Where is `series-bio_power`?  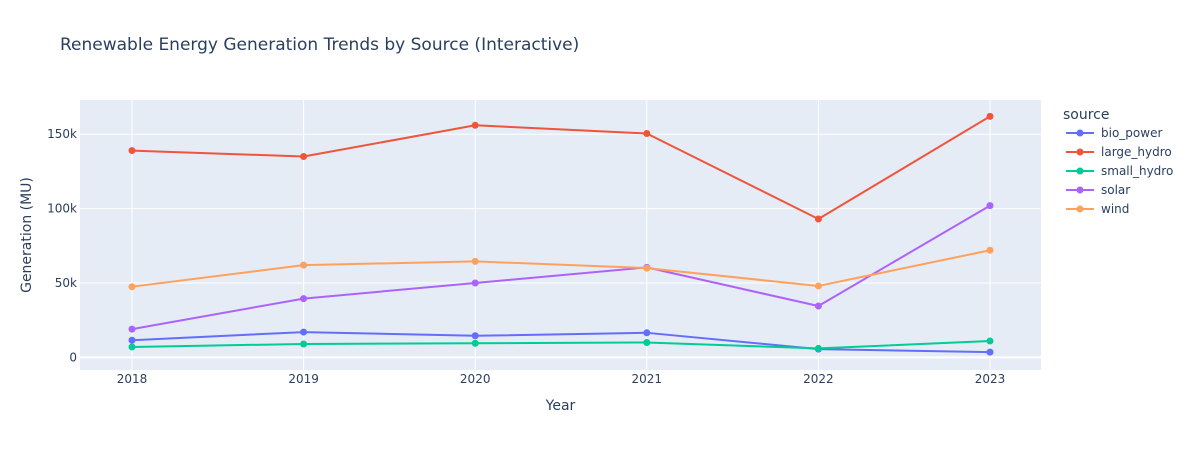 series-bio_power is located at coordinates (561, 342).